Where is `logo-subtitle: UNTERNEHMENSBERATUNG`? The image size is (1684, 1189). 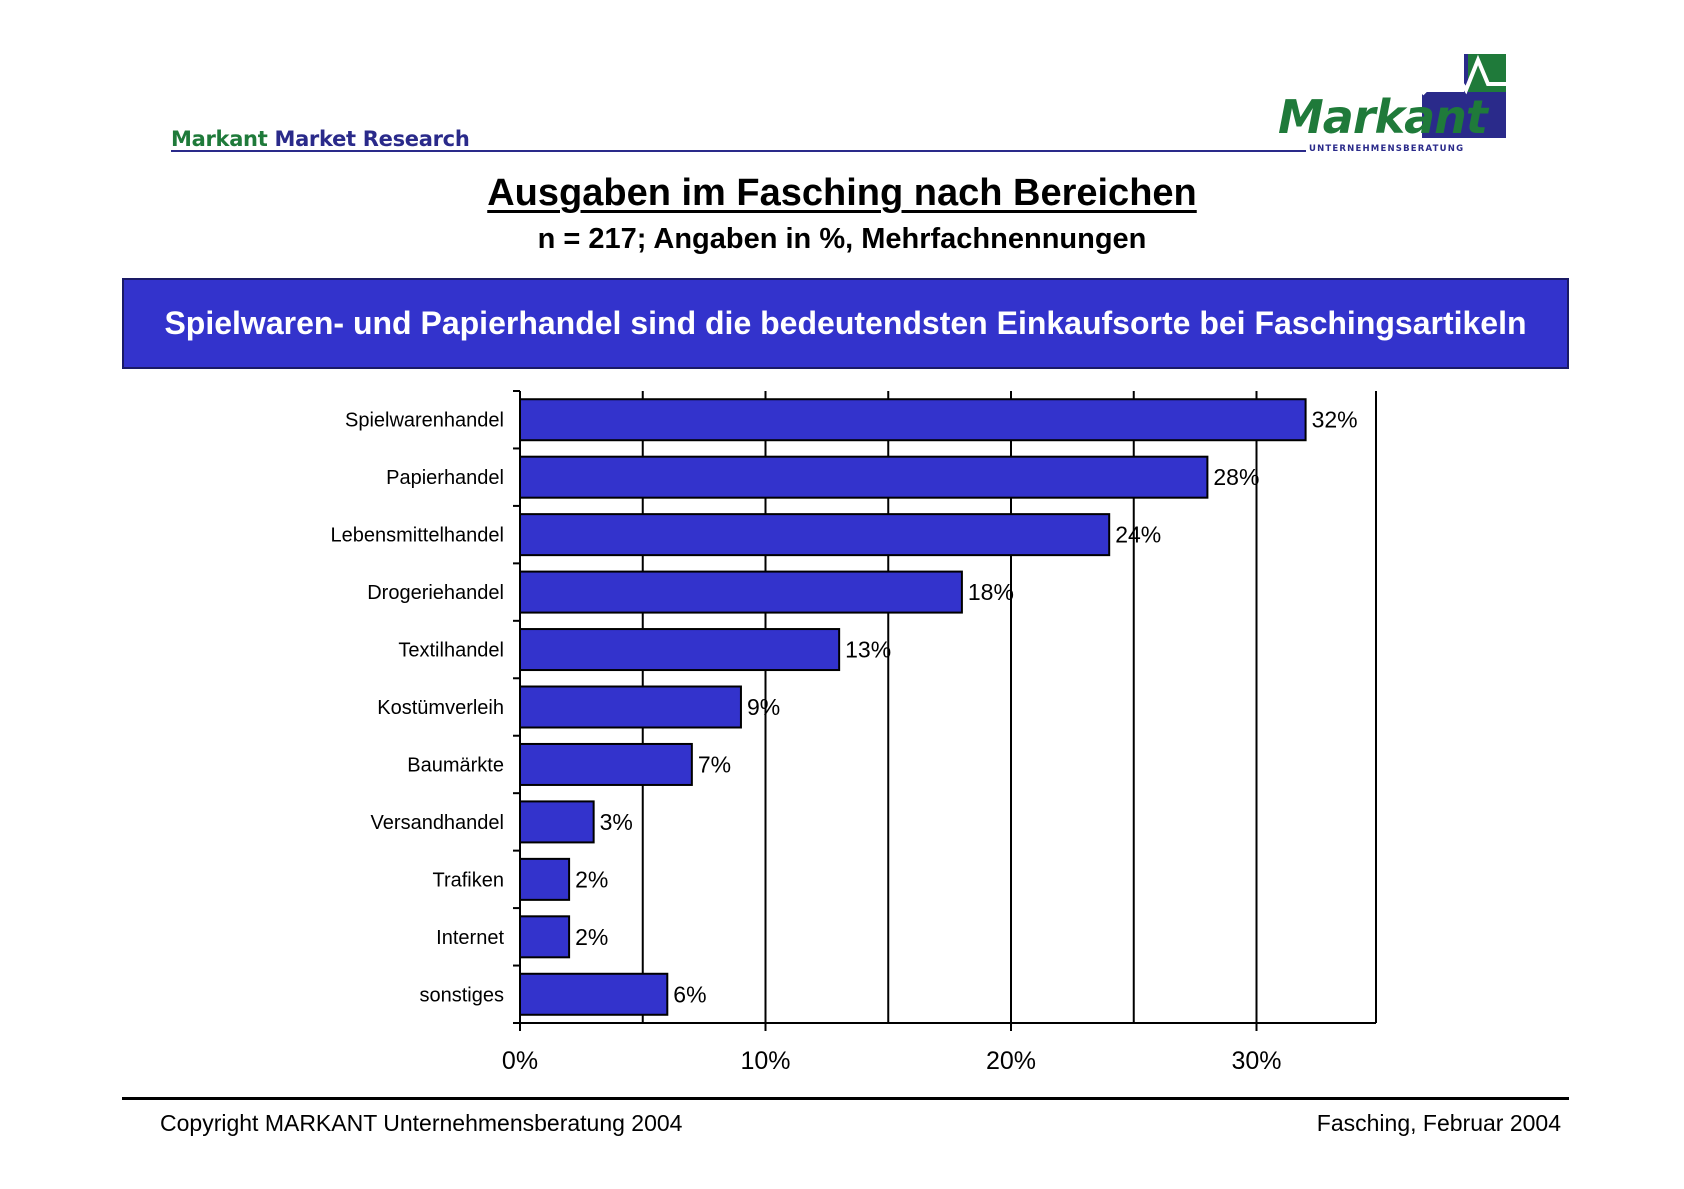
logo-subtitle: UNTERNEHMENSBERATUNG is located at coordinates (1387, 149).